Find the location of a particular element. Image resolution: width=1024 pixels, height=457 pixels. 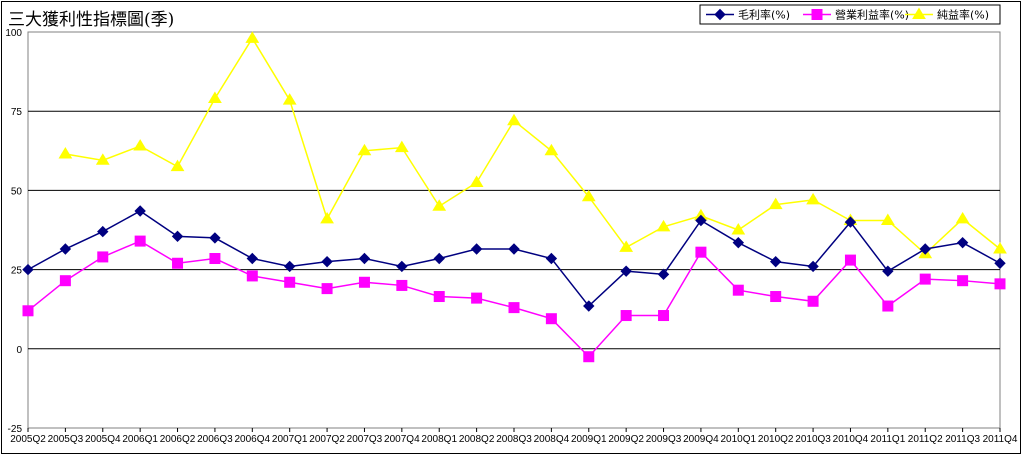

x-tick-label: 2007Q4 is located at coordinates (402, 439).